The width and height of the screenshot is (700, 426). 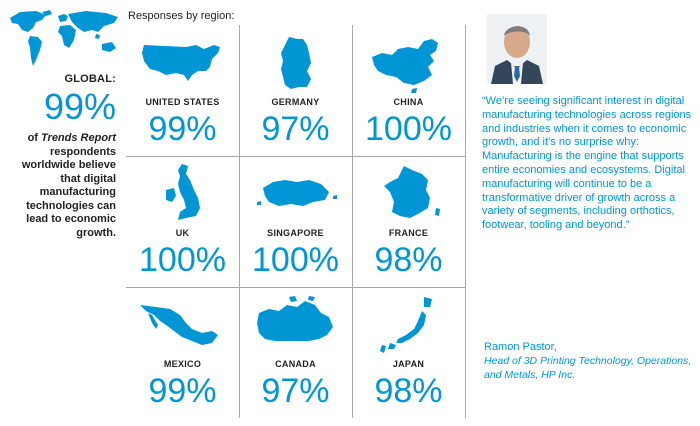 What do you see at coordinates (408, 364) in the screenshot?
I see `region-name: JAPAN` at bounding box center [408, 364].